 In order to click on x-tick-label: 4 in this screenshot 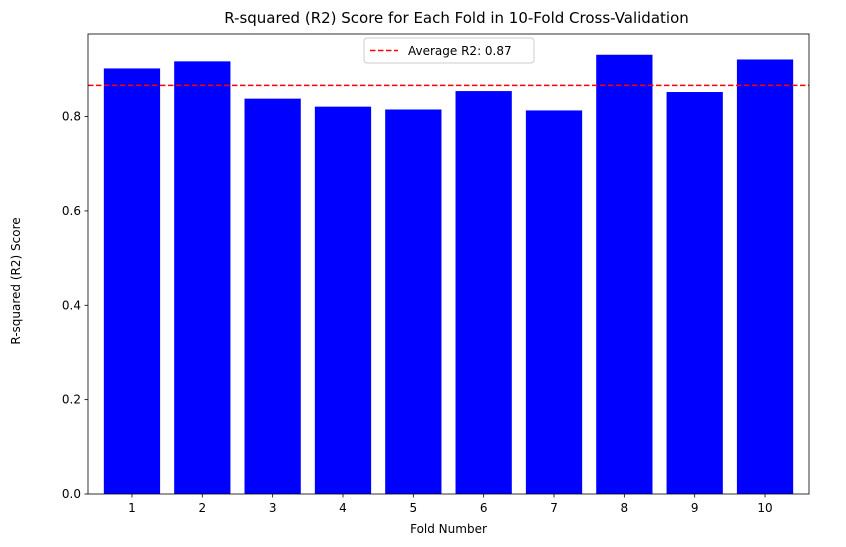, I will do `click(343, 508)`.